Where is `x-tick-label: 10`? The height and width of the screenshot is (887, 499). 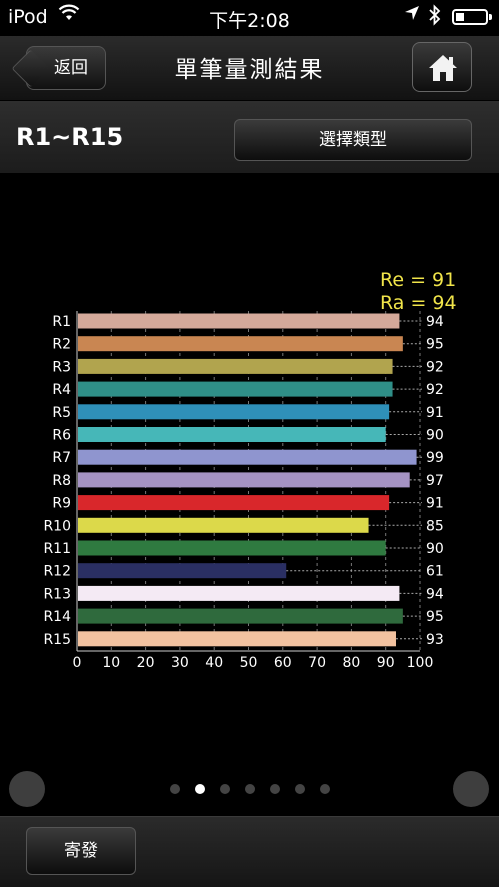 x-tick-label: 10 is located at coordinates (111, 663).